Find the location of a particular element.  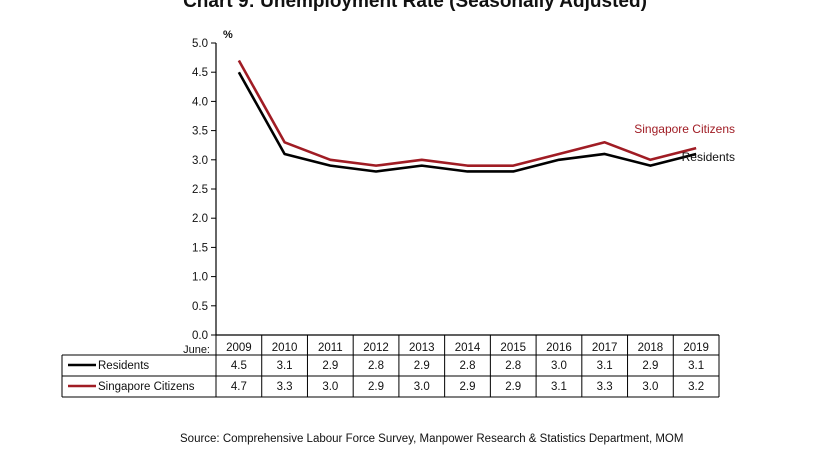

x-tick-label: 2017 is located at coordinates (605, 348).